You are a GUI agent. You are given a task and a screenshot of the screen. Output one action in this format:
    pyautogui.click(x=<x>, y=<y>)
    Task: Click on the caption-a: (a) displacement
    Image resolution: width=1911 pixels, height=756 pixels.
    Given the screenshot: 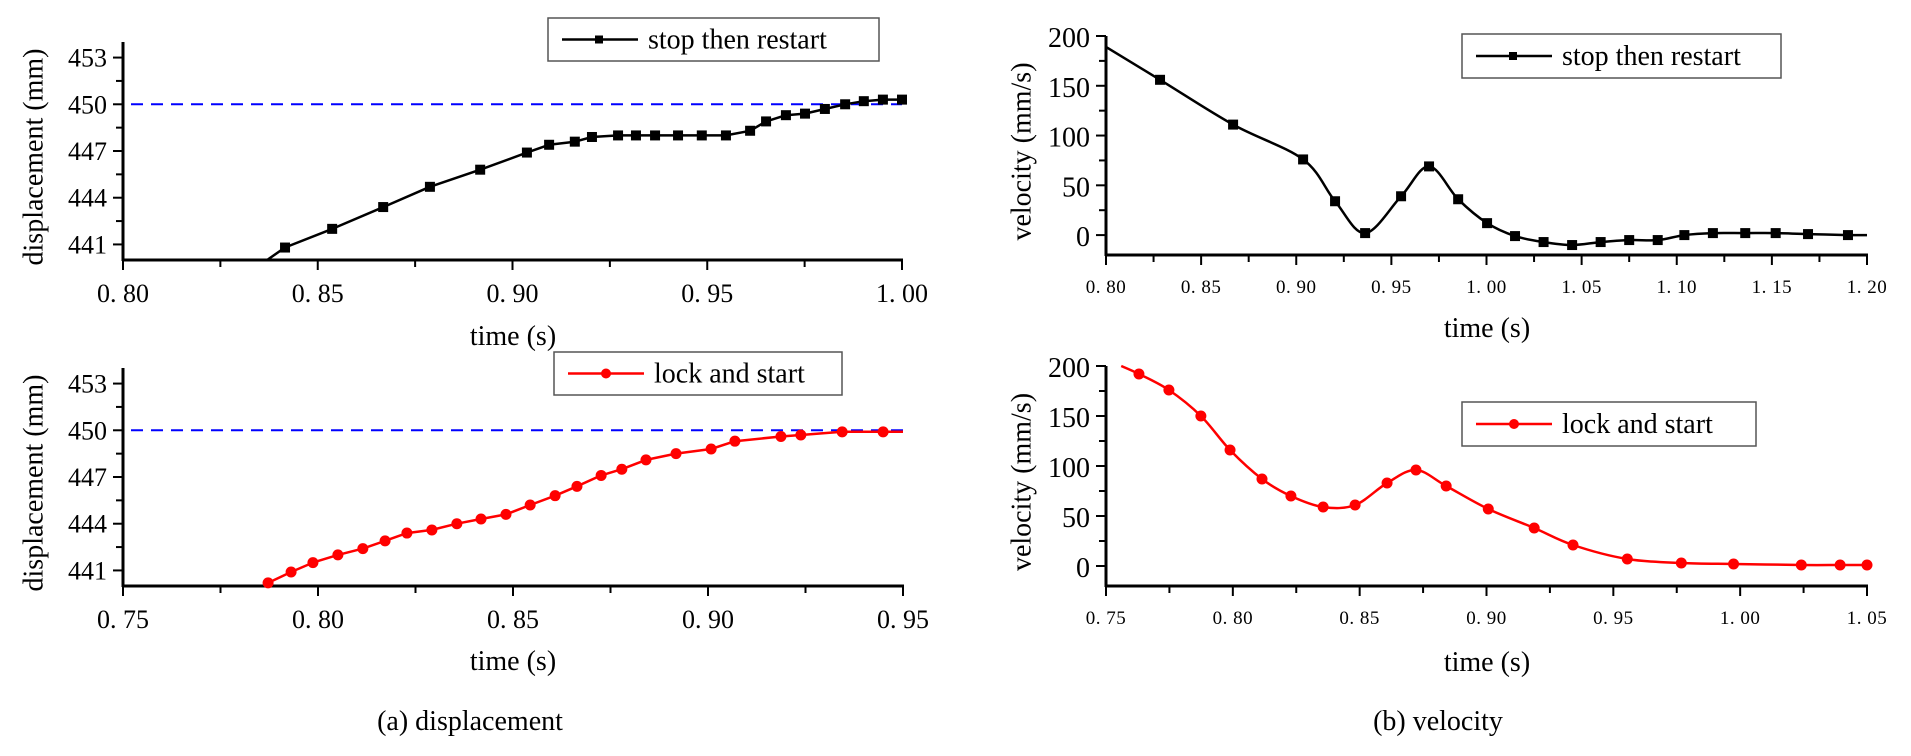 What is the action you would take?
    pyautogui.click(x=470, y=721)
    